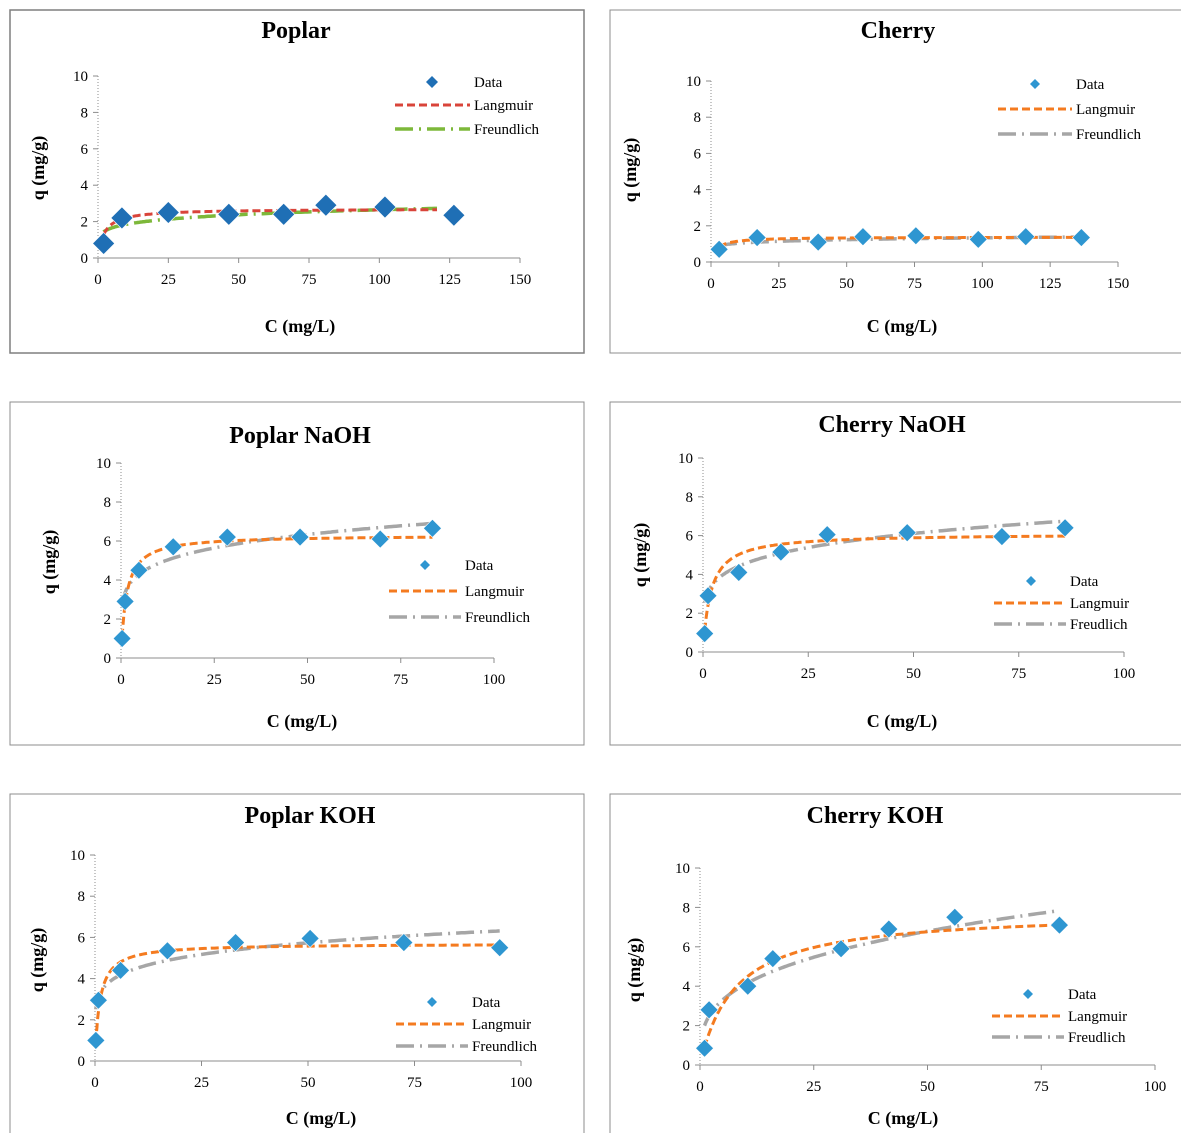 This screenshot has width=1181, height=1138. What do you see at coordinates (898, 31) in the screenshot?
I see `chart-title: Cherry` at bounding box center [898, 31].